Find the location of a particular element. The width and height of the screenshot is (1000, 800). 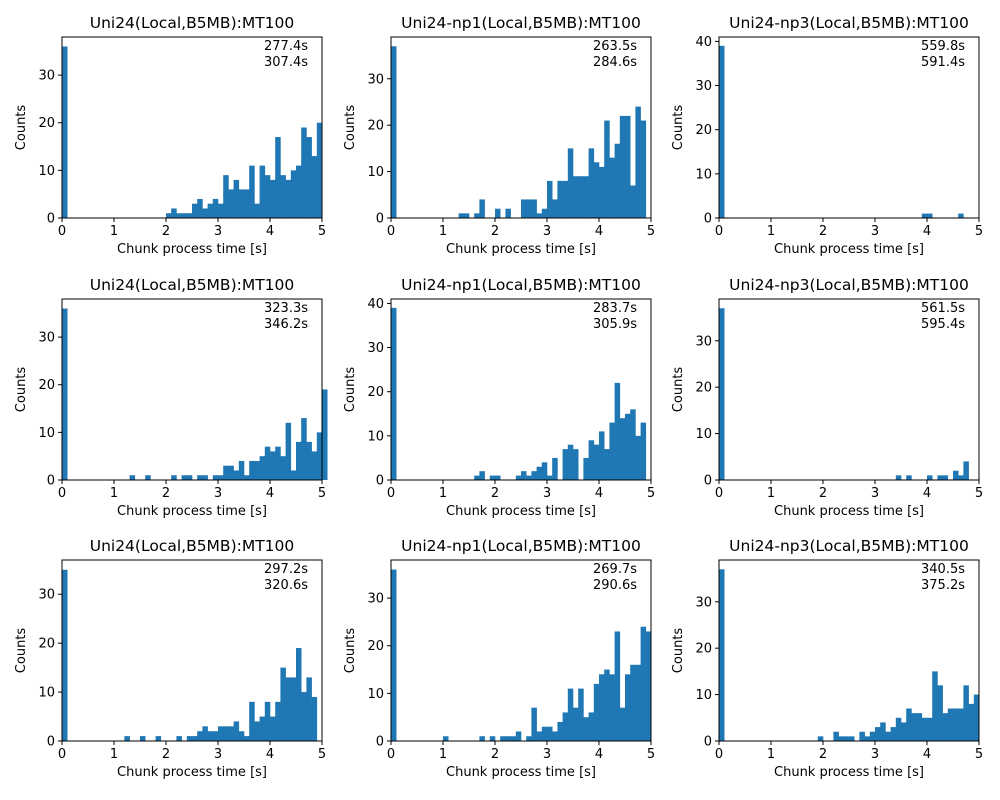

x-tick-label: 5 is located at coordinates (979, 493).